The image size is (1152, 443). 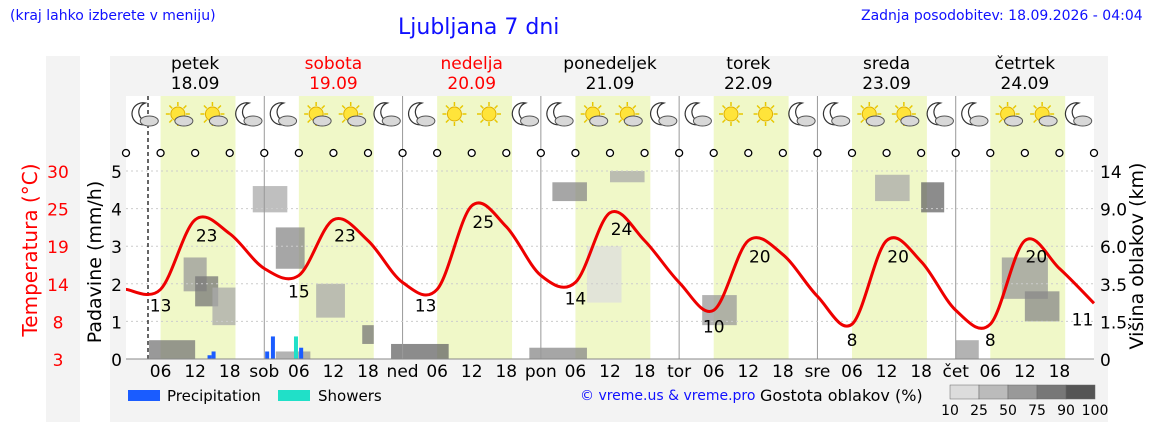 I want to click on temperature-tick-label: 25, so click(x=58, y=211).